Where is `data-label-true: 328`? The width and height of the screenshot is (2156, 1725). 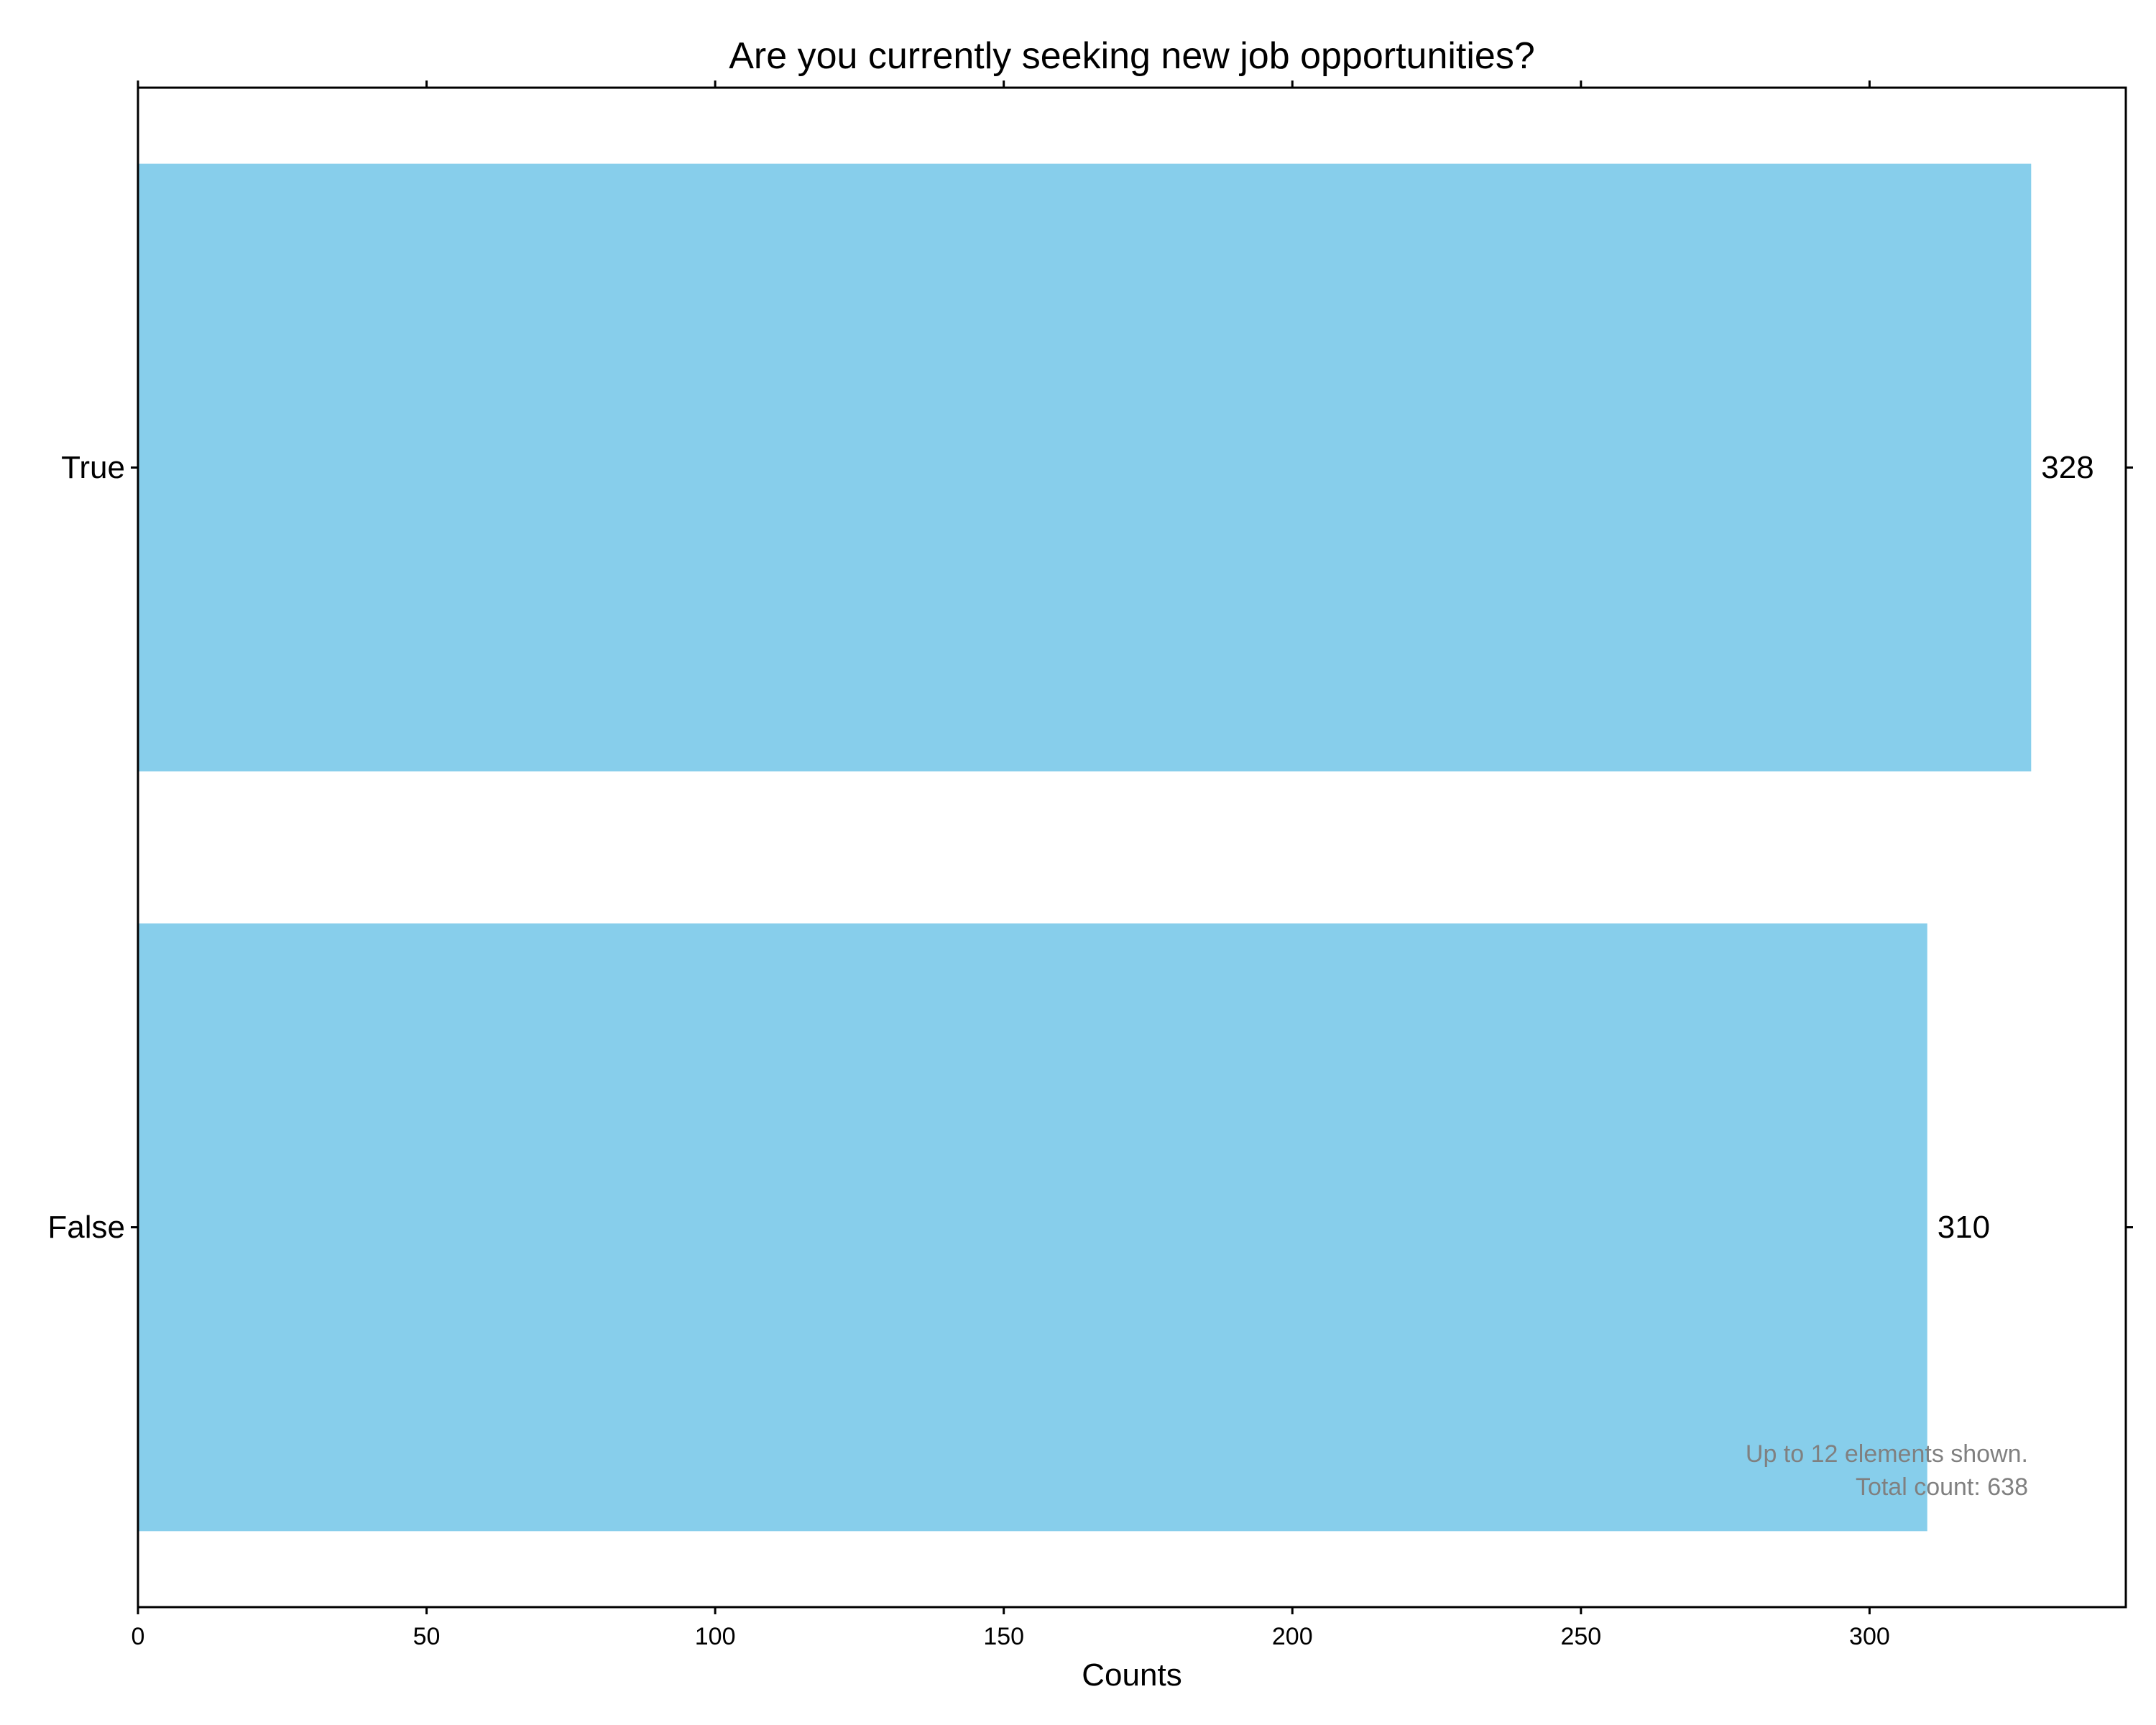
data-label-true: 328 is located at coordinates (2067, 467).